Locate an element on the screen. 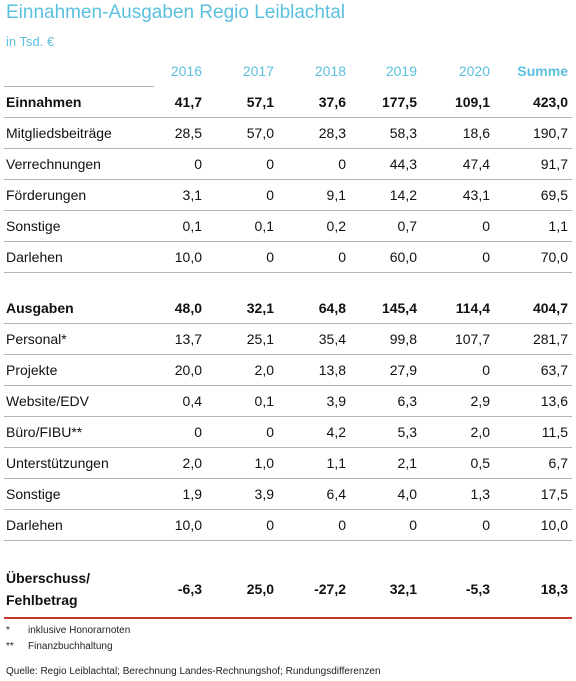 The height and width of the screenshot is (681, 576). col-header: 2017 is located at coordinates (258, 71).